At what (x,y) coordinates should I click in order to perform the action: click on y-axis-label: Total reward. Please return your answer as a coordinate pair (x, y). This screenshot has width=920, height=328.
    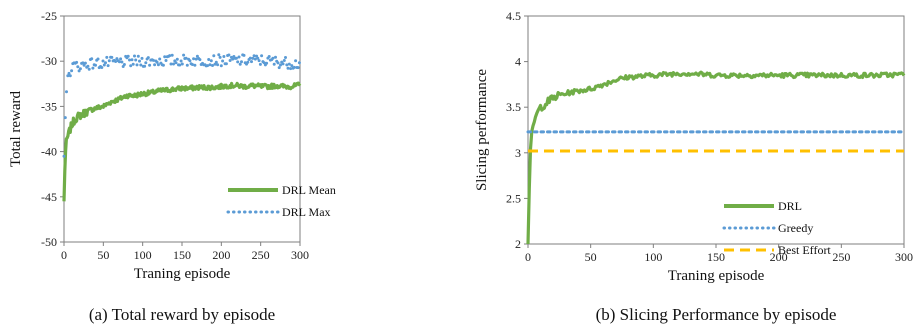
    Looking at the image, I should click on (16, 129).